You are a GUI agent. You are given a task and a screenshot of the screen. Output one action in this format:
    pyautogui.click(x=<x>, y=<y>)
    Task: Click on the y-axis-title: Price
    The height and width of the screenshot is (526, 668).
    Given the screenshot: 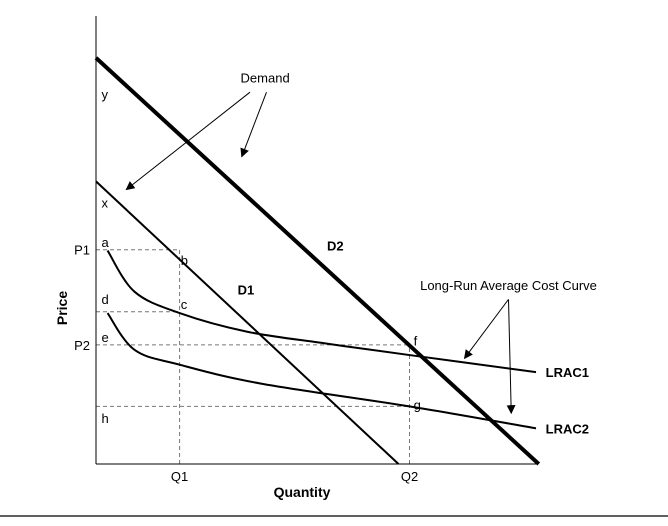 What is the action you would take?
    pyautogui.click(x=62, y=308)
    